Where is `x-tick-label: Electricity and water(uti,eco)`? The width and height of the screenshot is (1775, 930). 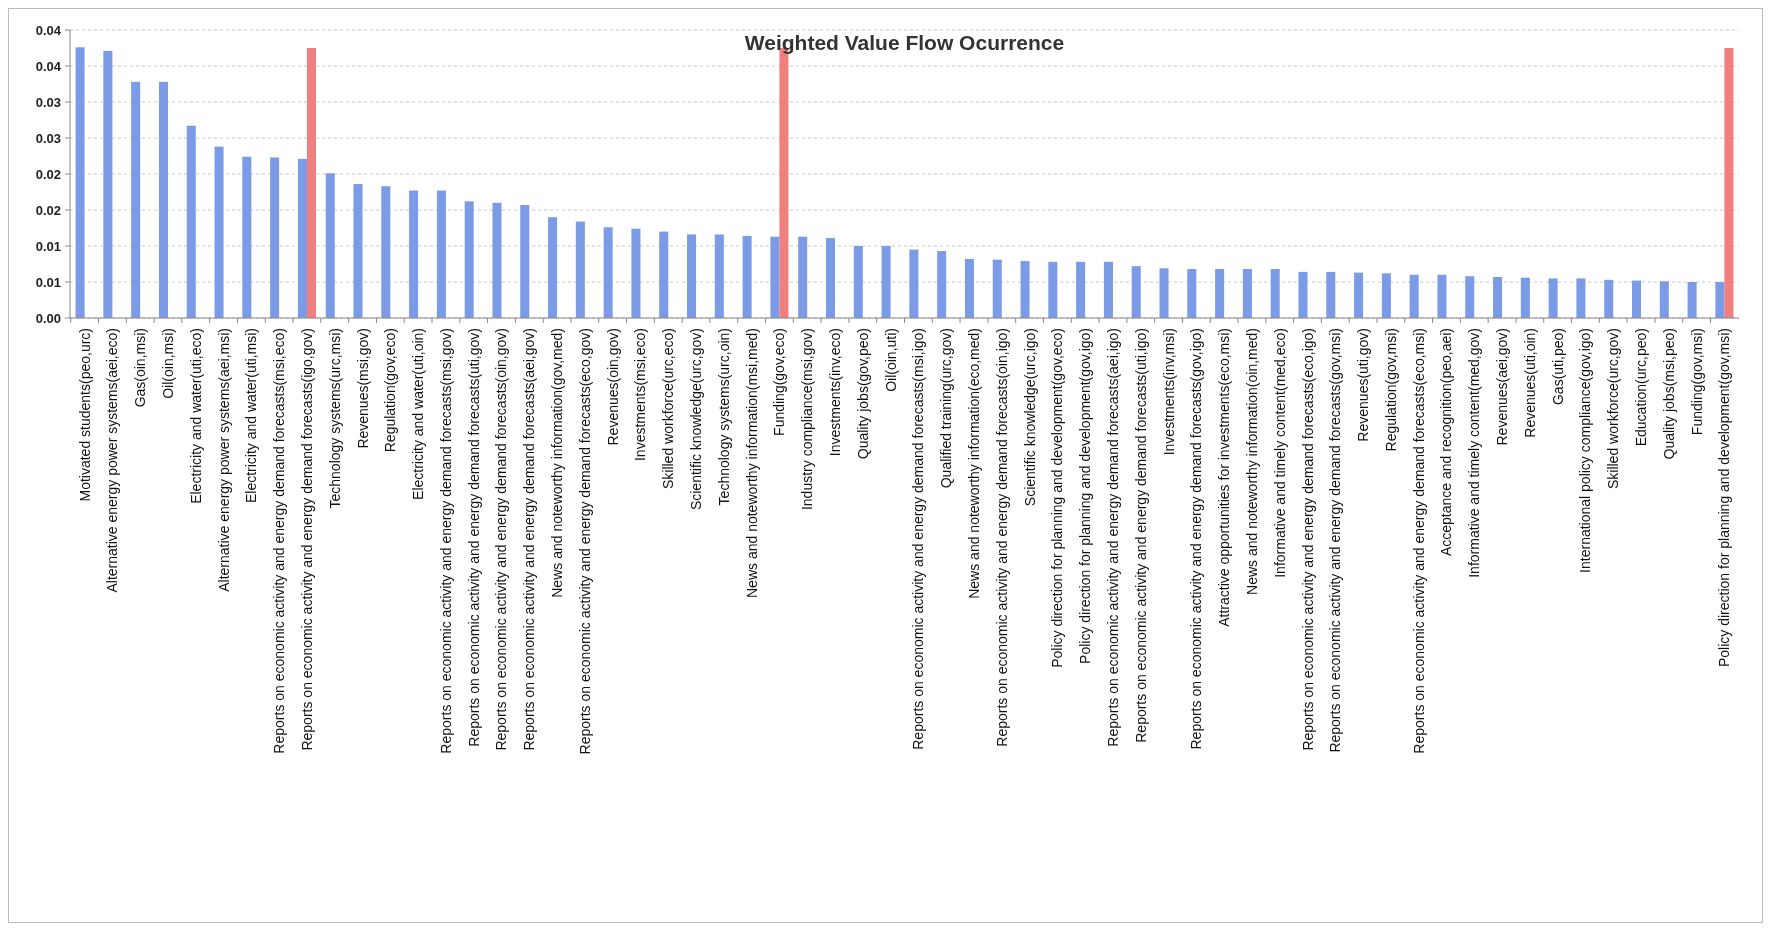
x-tick-label: Electricity and water(uti,eco) is located at coordinates (195, 416).